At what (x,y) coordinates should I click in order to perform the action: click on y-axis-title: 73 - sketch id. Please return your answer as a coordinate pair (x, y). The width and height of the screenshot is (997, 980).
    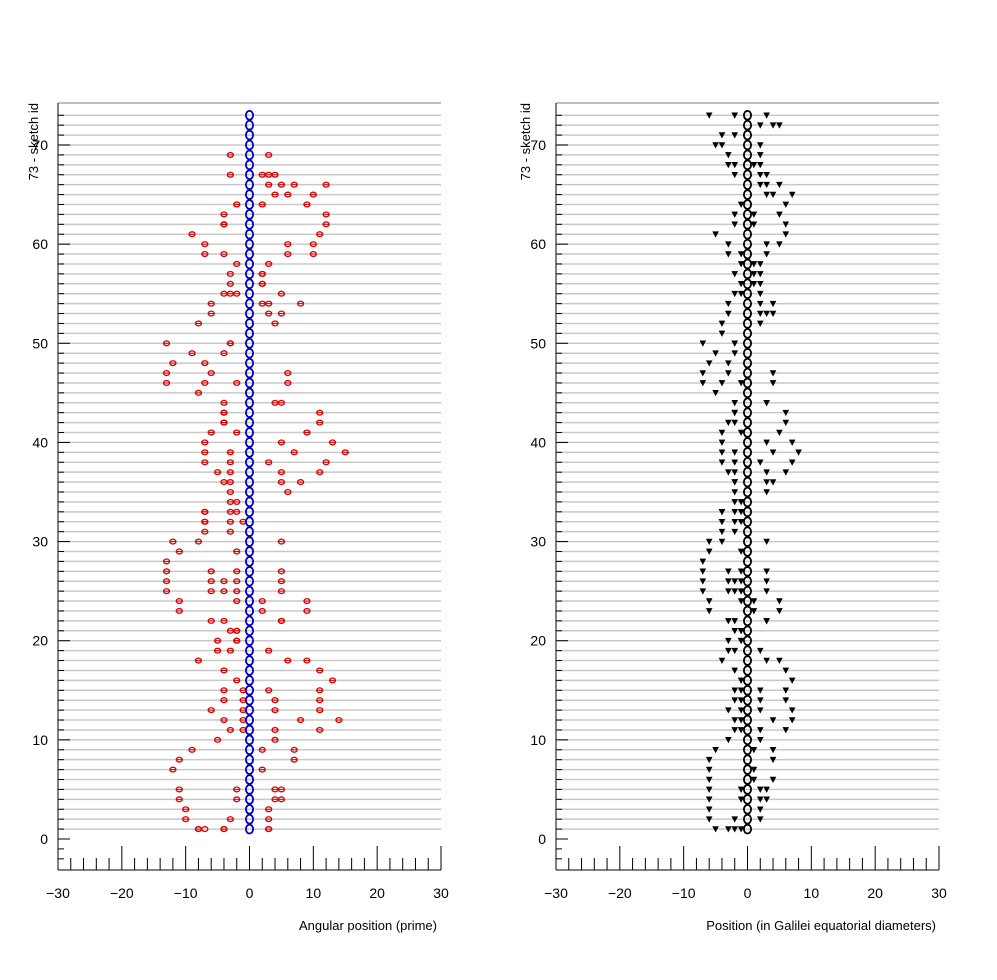
    Looking at the image, I should click on (525, 141).